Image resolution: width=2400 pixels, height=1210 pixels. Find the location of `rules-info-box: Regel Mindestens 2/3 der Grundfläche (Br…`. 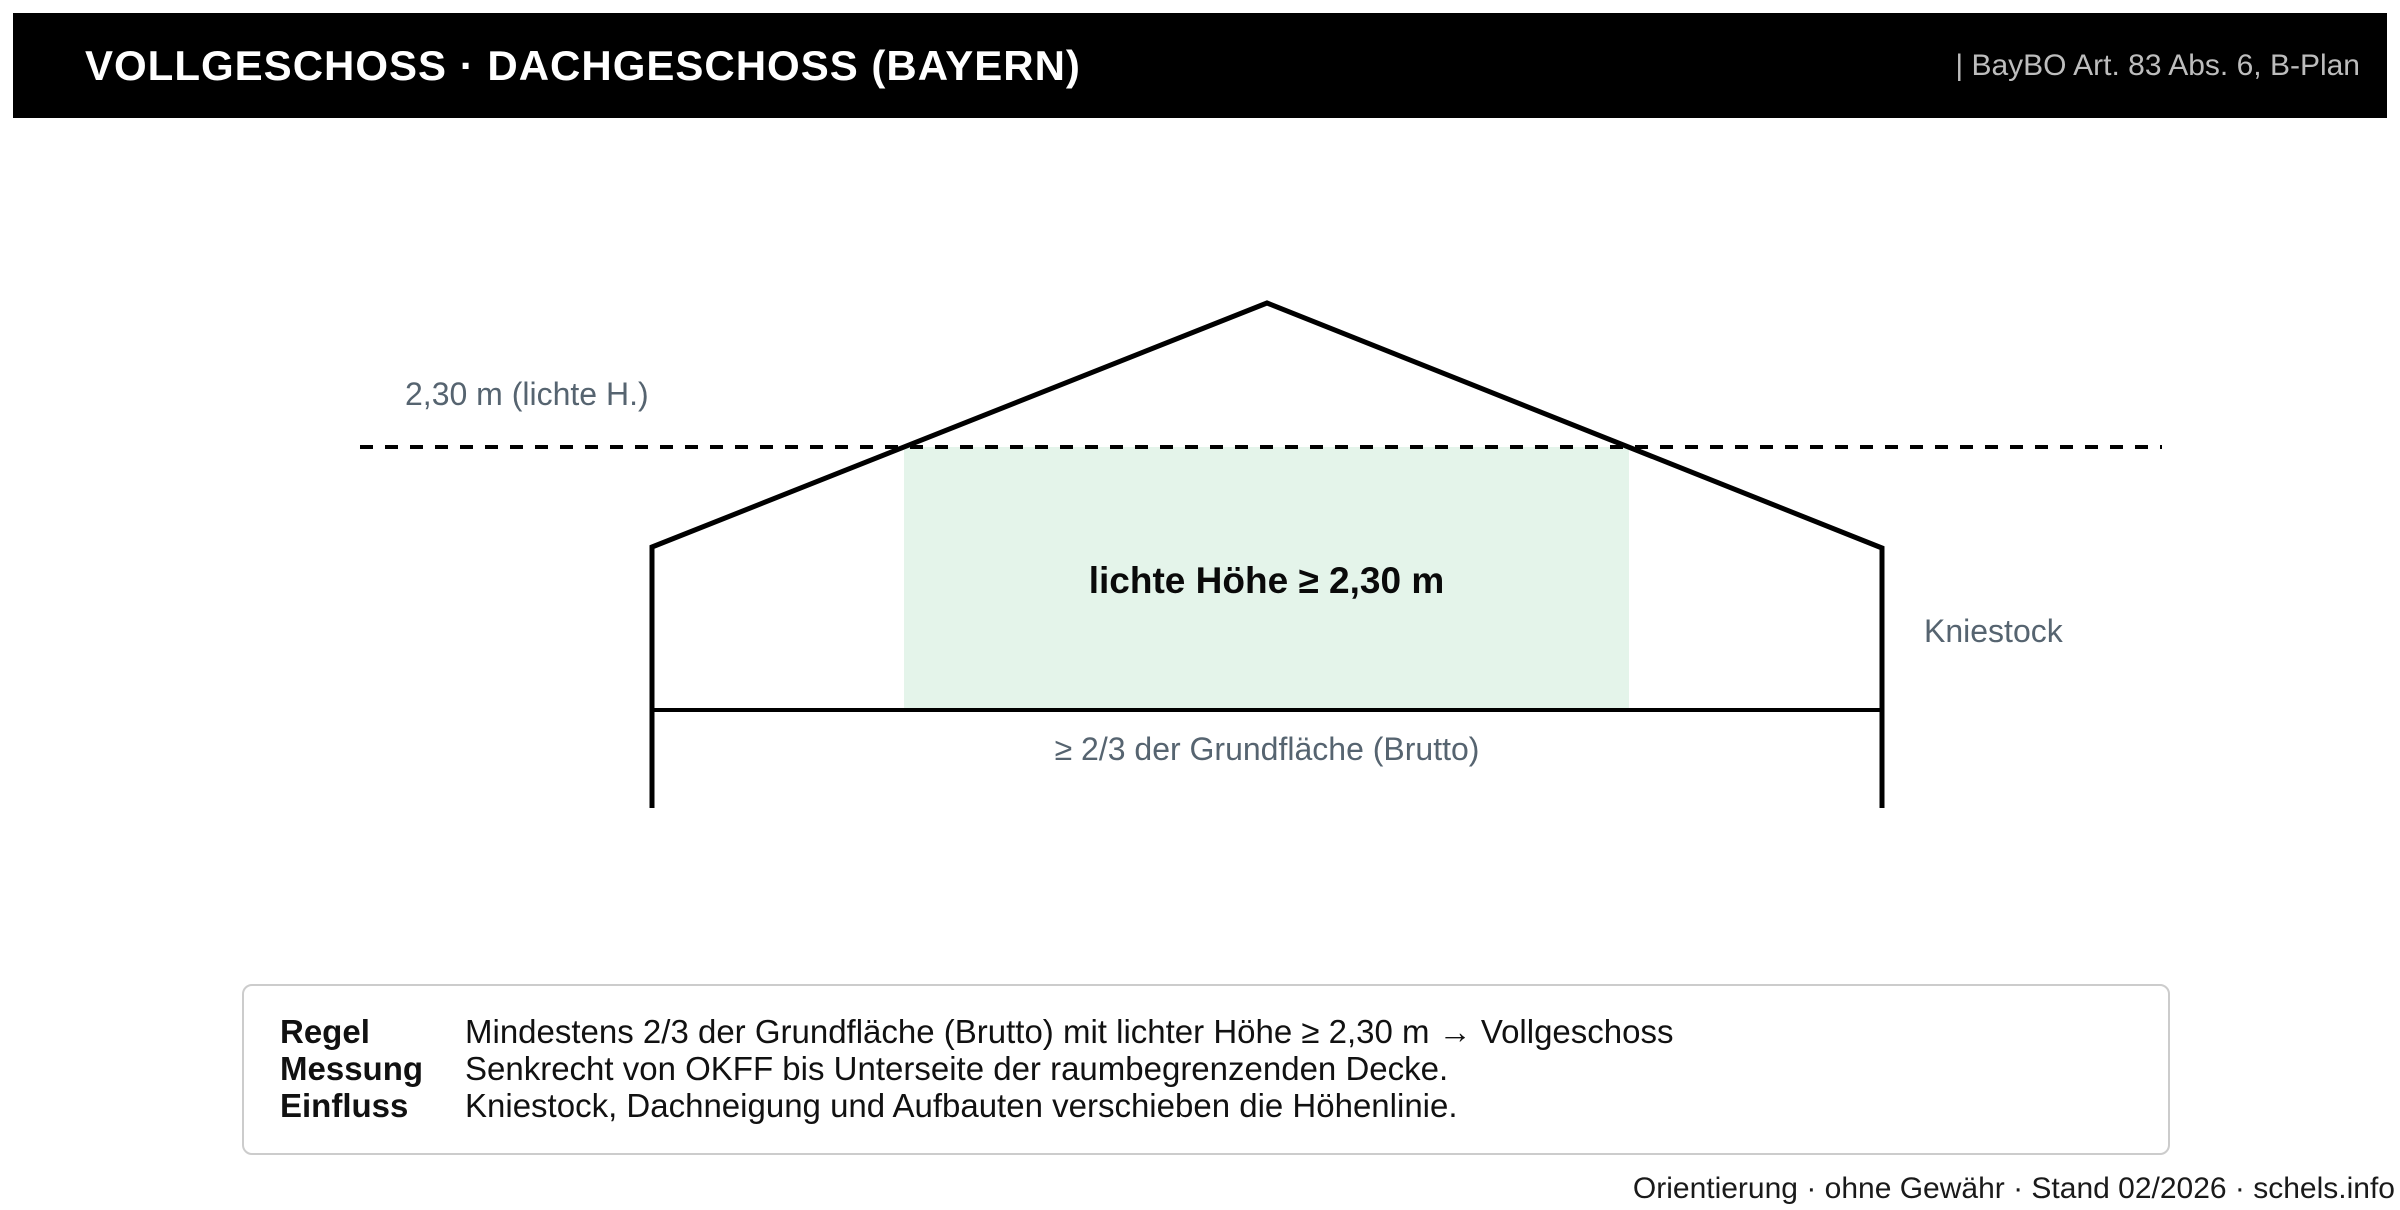

rules-info-box: Regel Mindestens 2/3 der Grundfläche (Br… is located at coordinates (1206, 1069).